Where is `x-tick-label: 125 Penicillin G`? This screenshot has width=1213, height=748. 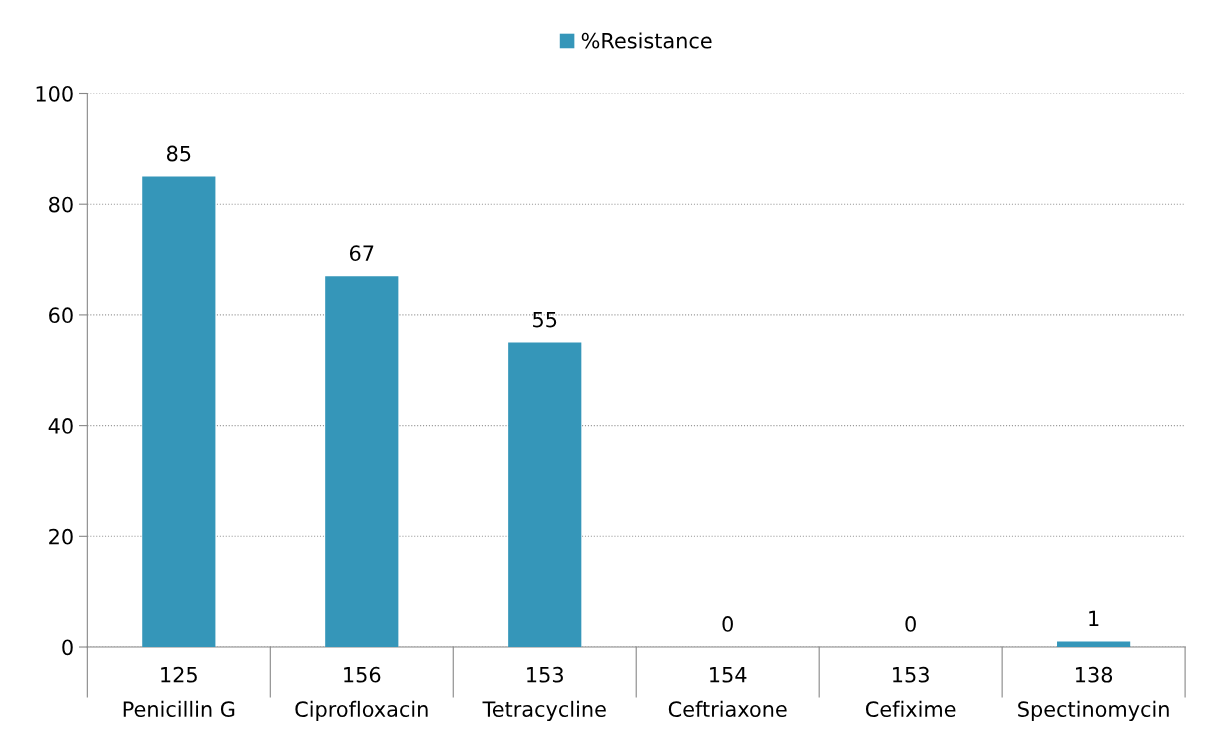
x-tick-label: 125 Penicillin G is located at coordinates (179, 691).